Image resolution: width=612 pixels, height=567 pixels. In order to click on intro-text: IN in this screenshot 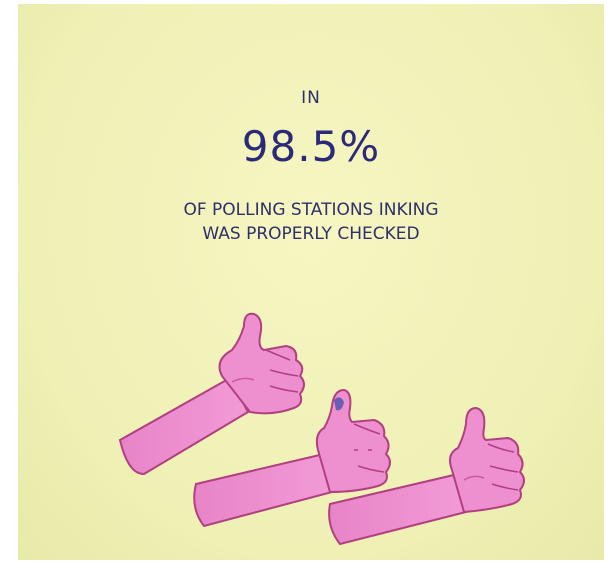, I will do `click(311, 98)`.